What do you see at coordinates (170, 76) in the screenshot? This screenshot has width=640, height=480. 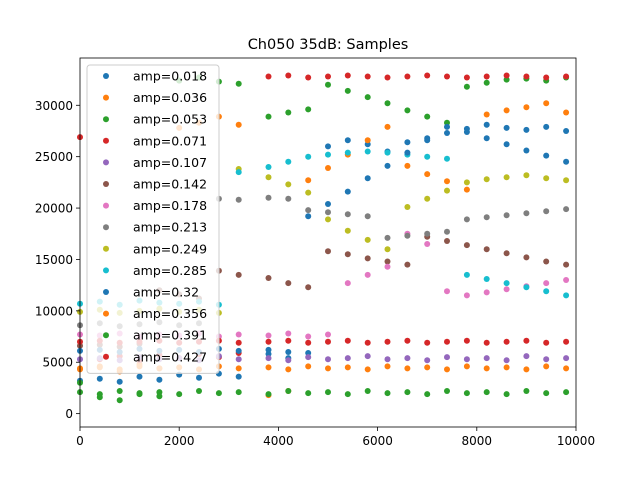 I see `legend-label-0: amp=0.018` at bounding box center [170, 76].